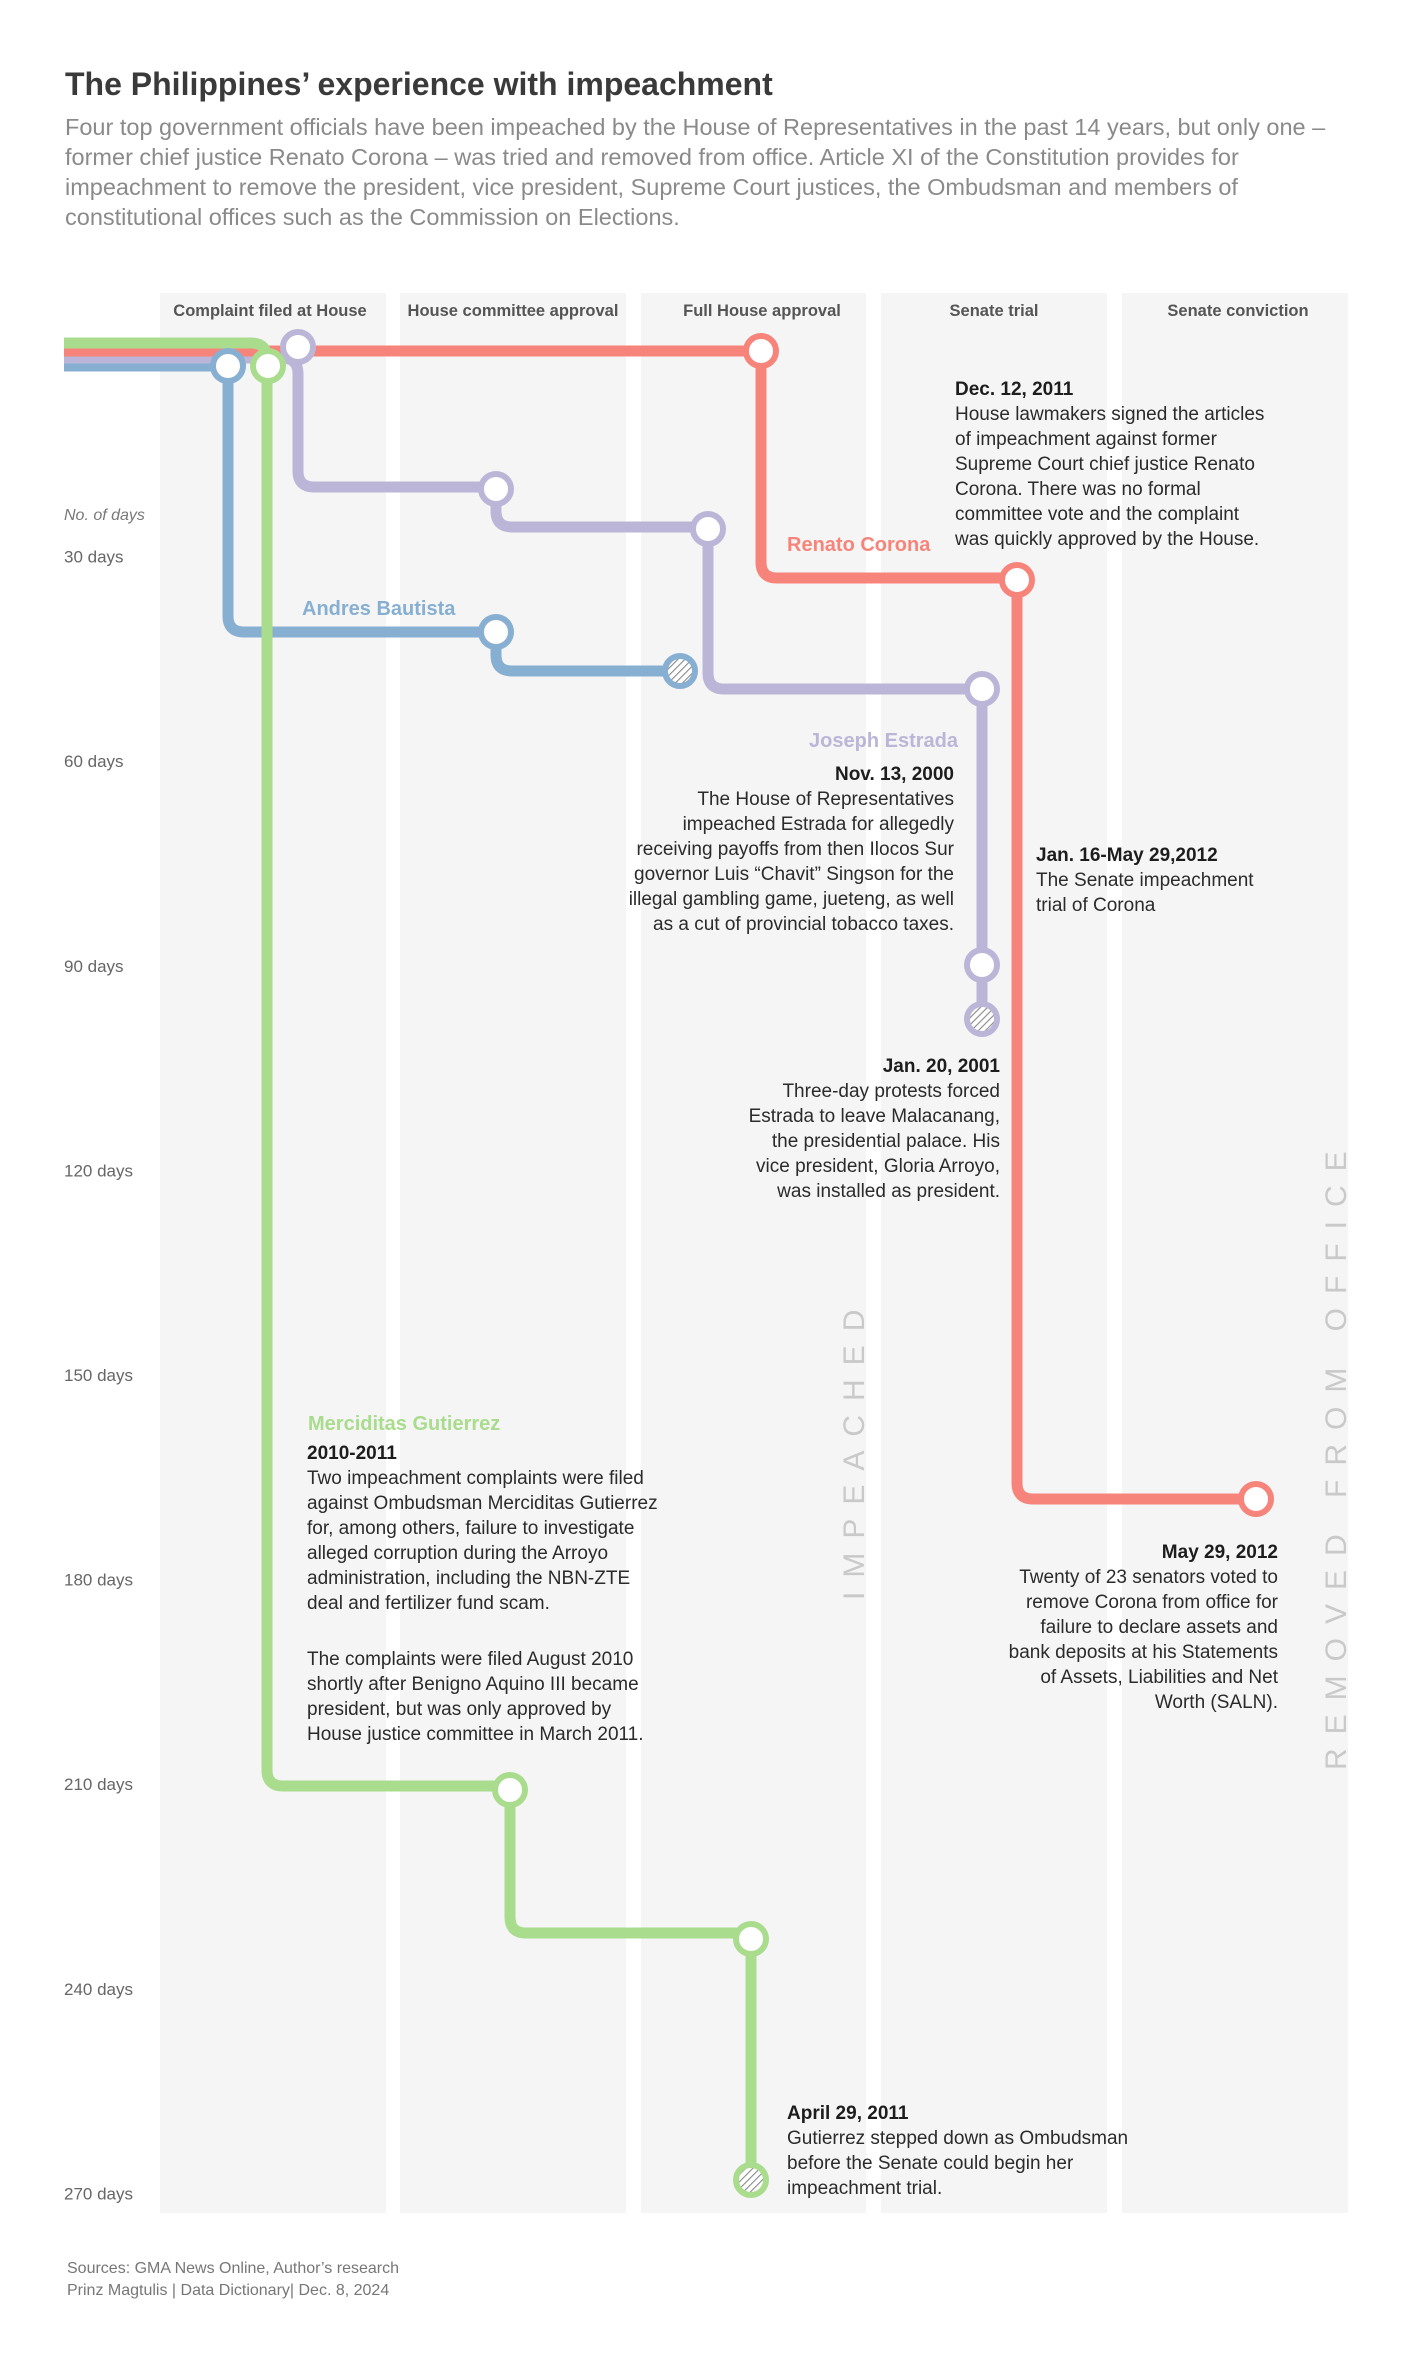  What do you see at coordinates (1143, 1652) in the screenshot?
I see `annotation-line: bank deposits at his Statements` at bounding box center [1143, 1652].